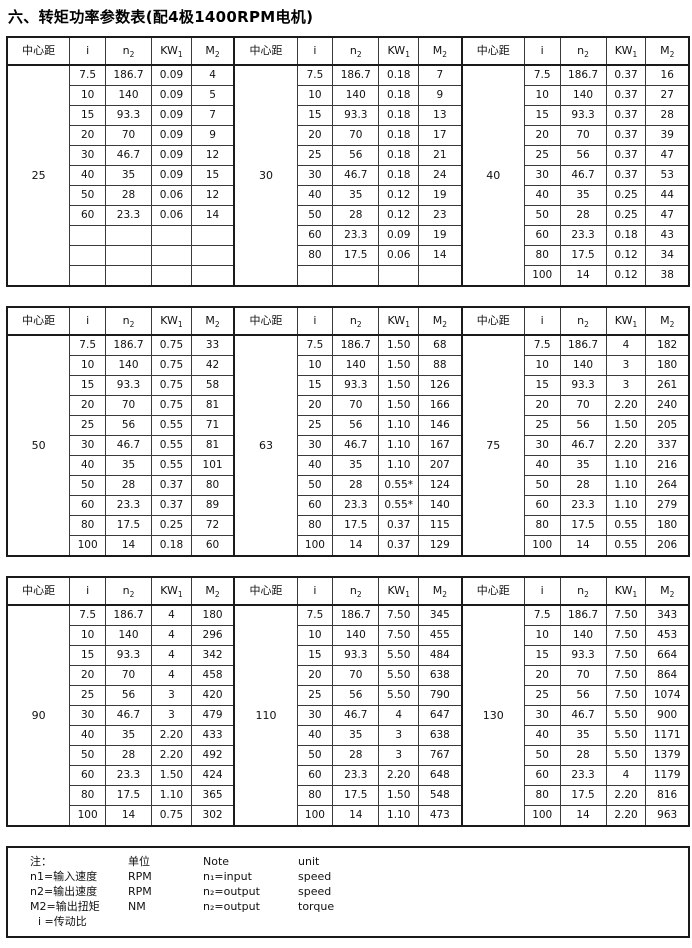  I want to click on cell-i: 20, so click(542, 675).